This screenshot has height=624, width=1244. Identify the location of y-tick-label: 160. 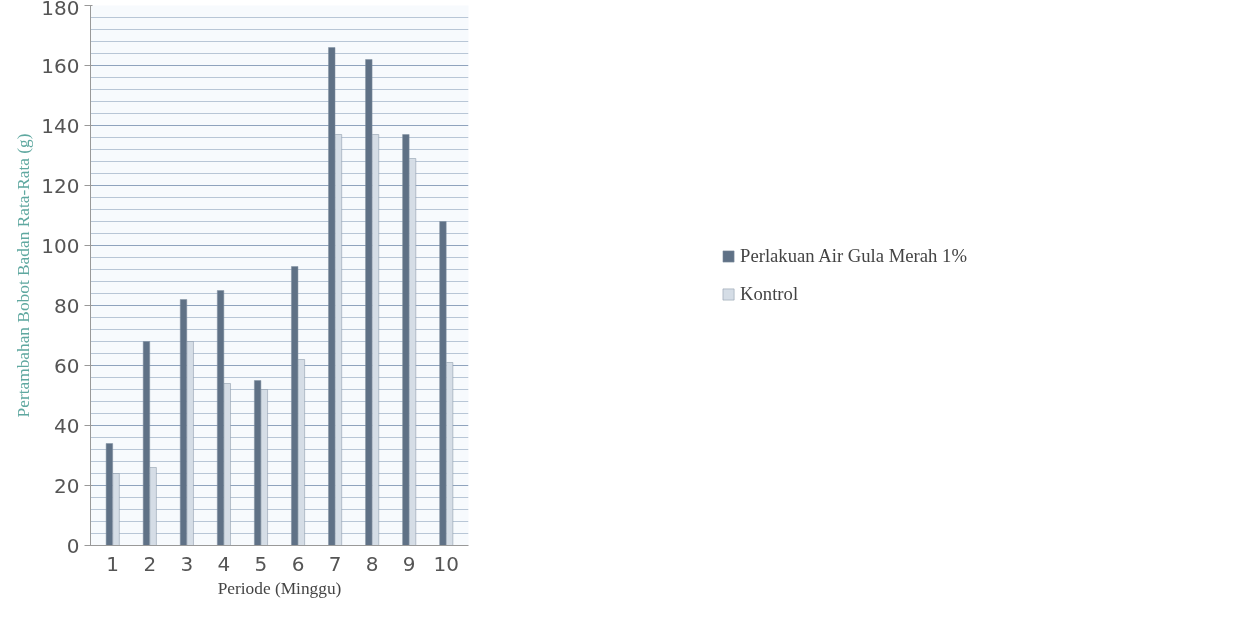
(60, 65).